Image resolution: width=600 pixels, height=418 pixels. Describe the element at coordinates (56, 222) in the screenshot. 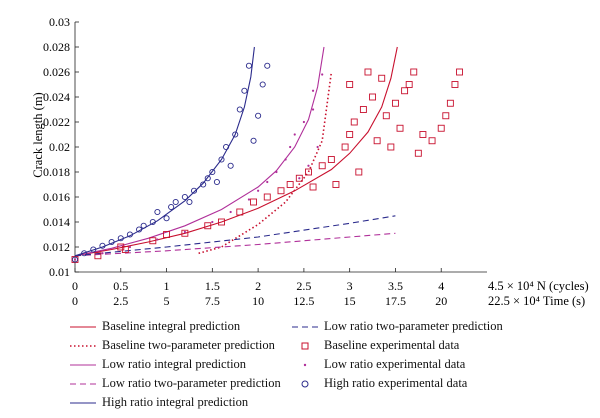

I see `y-tick-label: 0.014` at that location.